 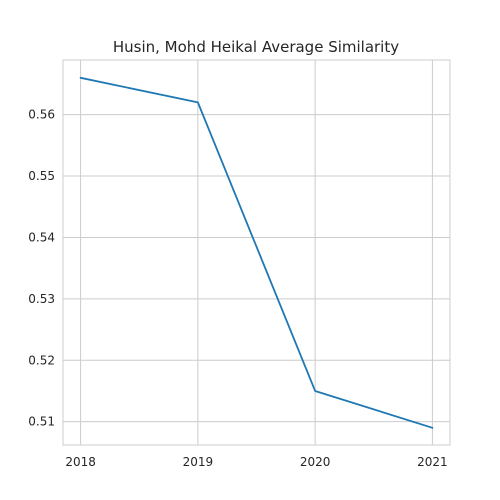 What do you see at coordinates (41, 360) in the screenshot?
I see `y-tick-label: 0.52` at bounding box center [41, 360].